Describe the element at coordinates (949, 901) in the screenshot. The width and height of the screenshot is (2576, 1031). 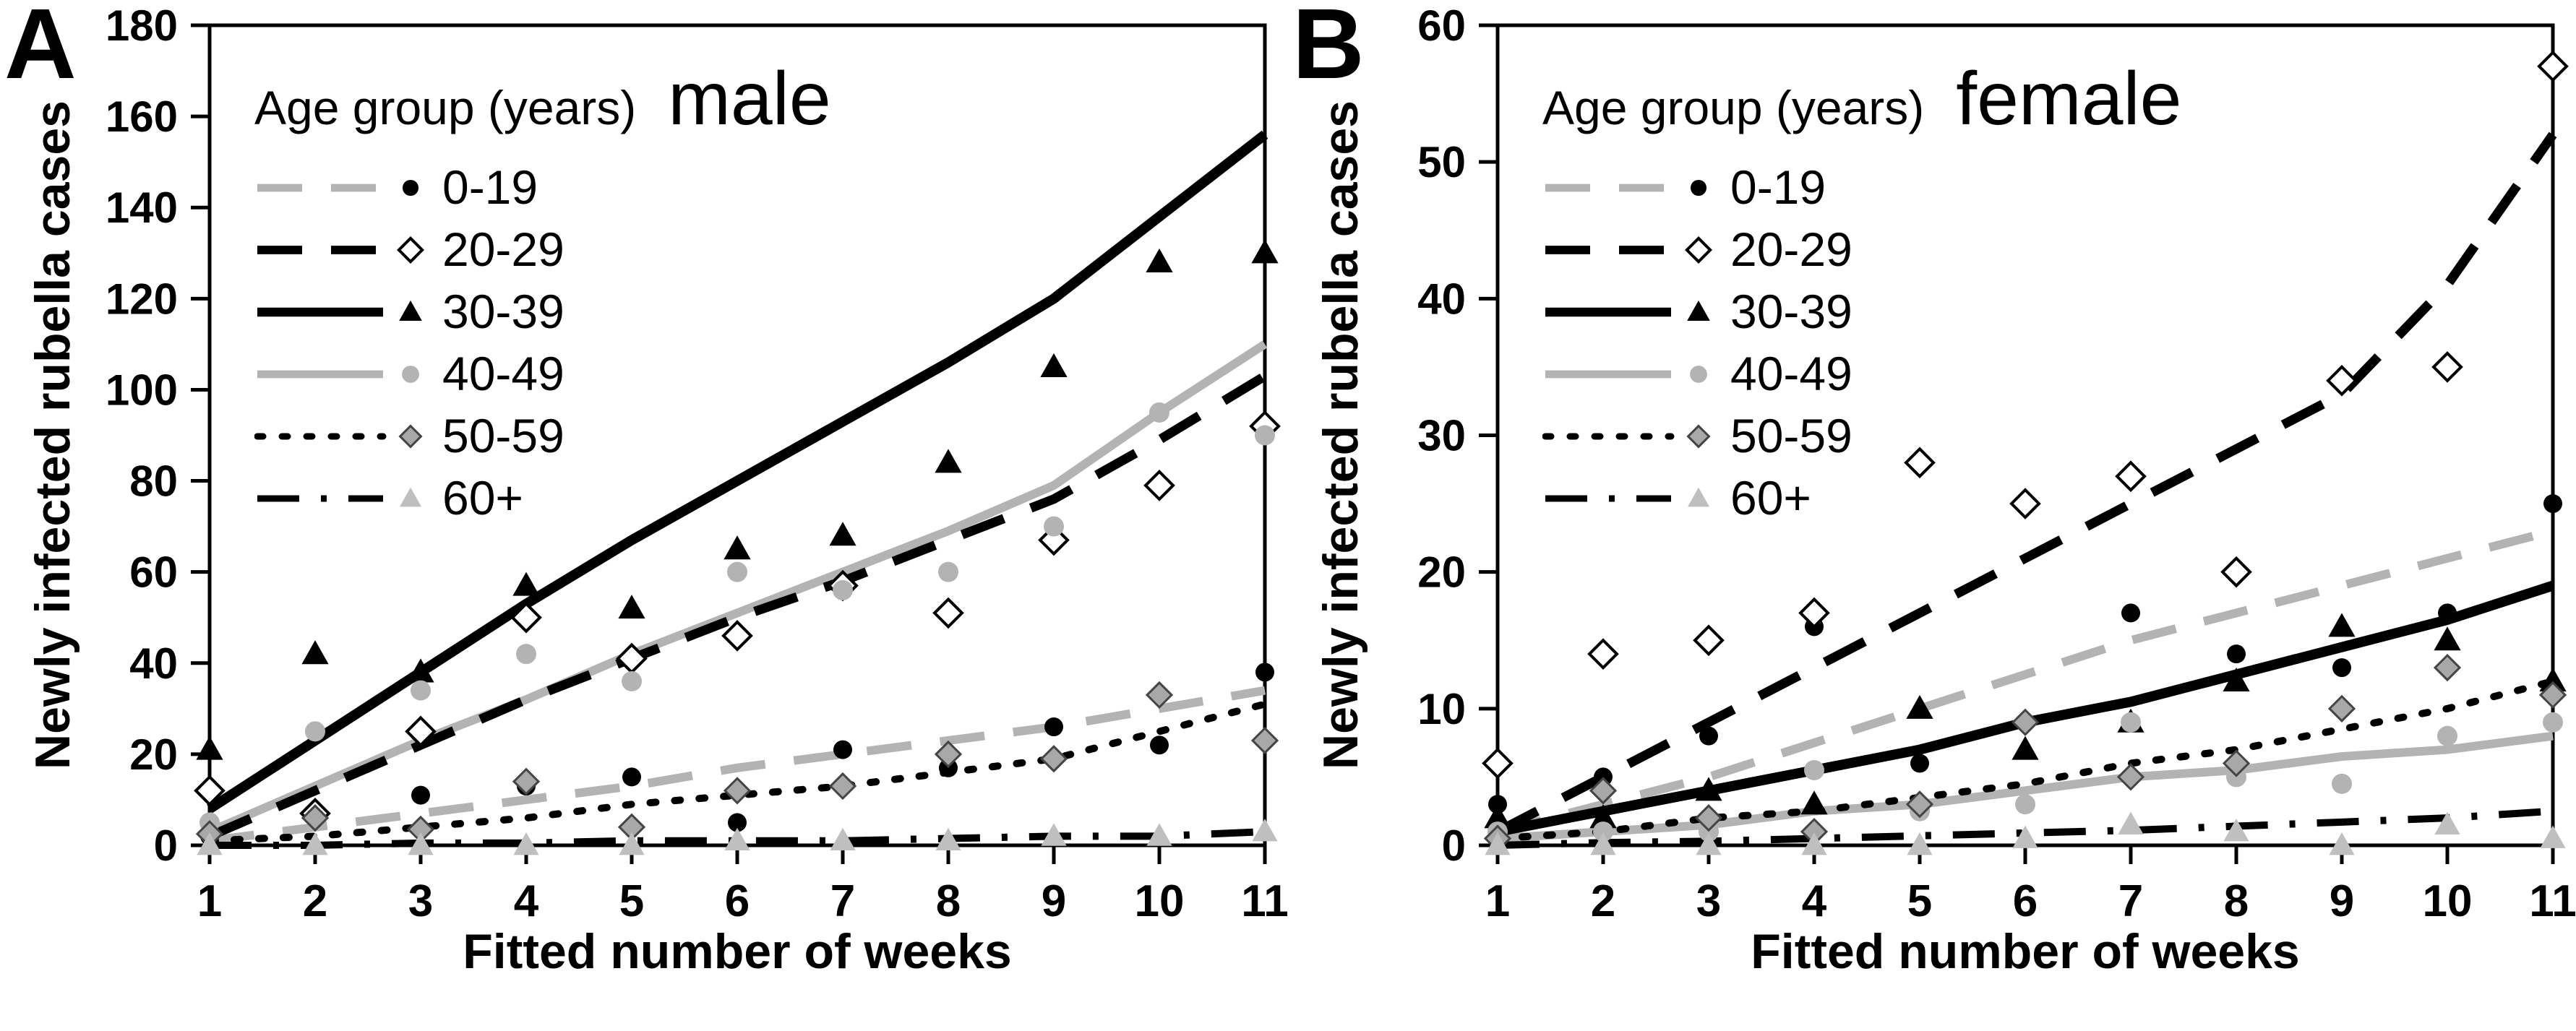
I see `x-tick-label: 8` at that location.